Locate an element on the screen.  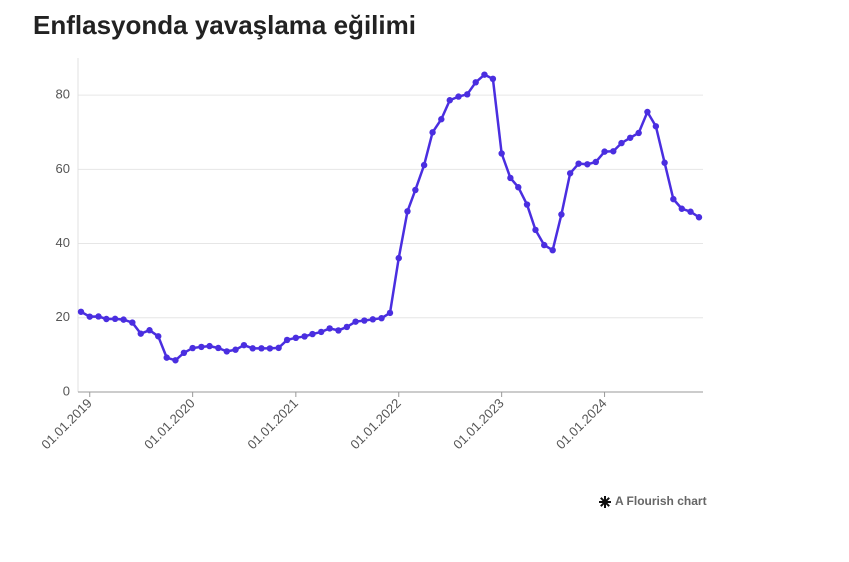
x-tick-label: 01.01.2019 is located at coordinates (66, 424).